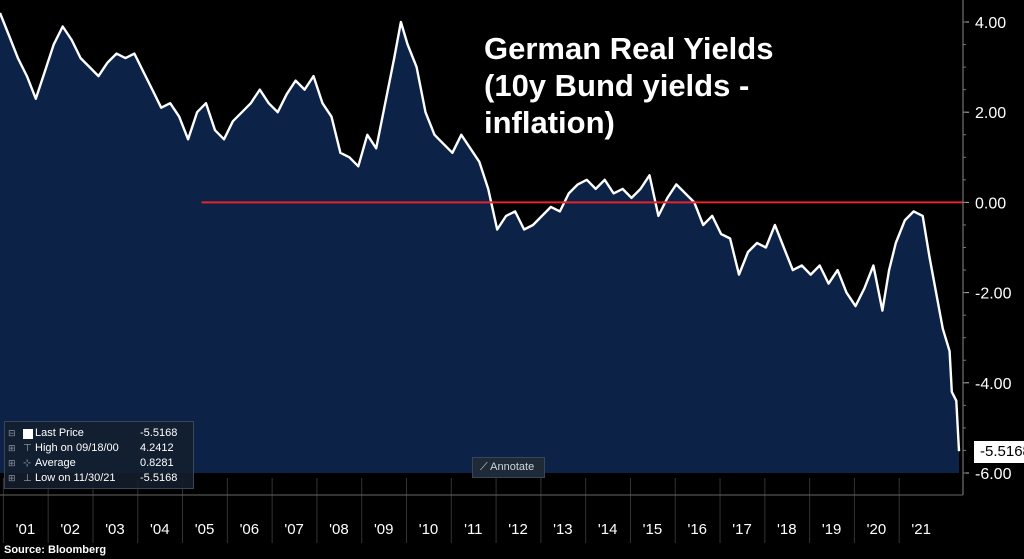  I want to click on series-swatch-icon, so click(28, 434).